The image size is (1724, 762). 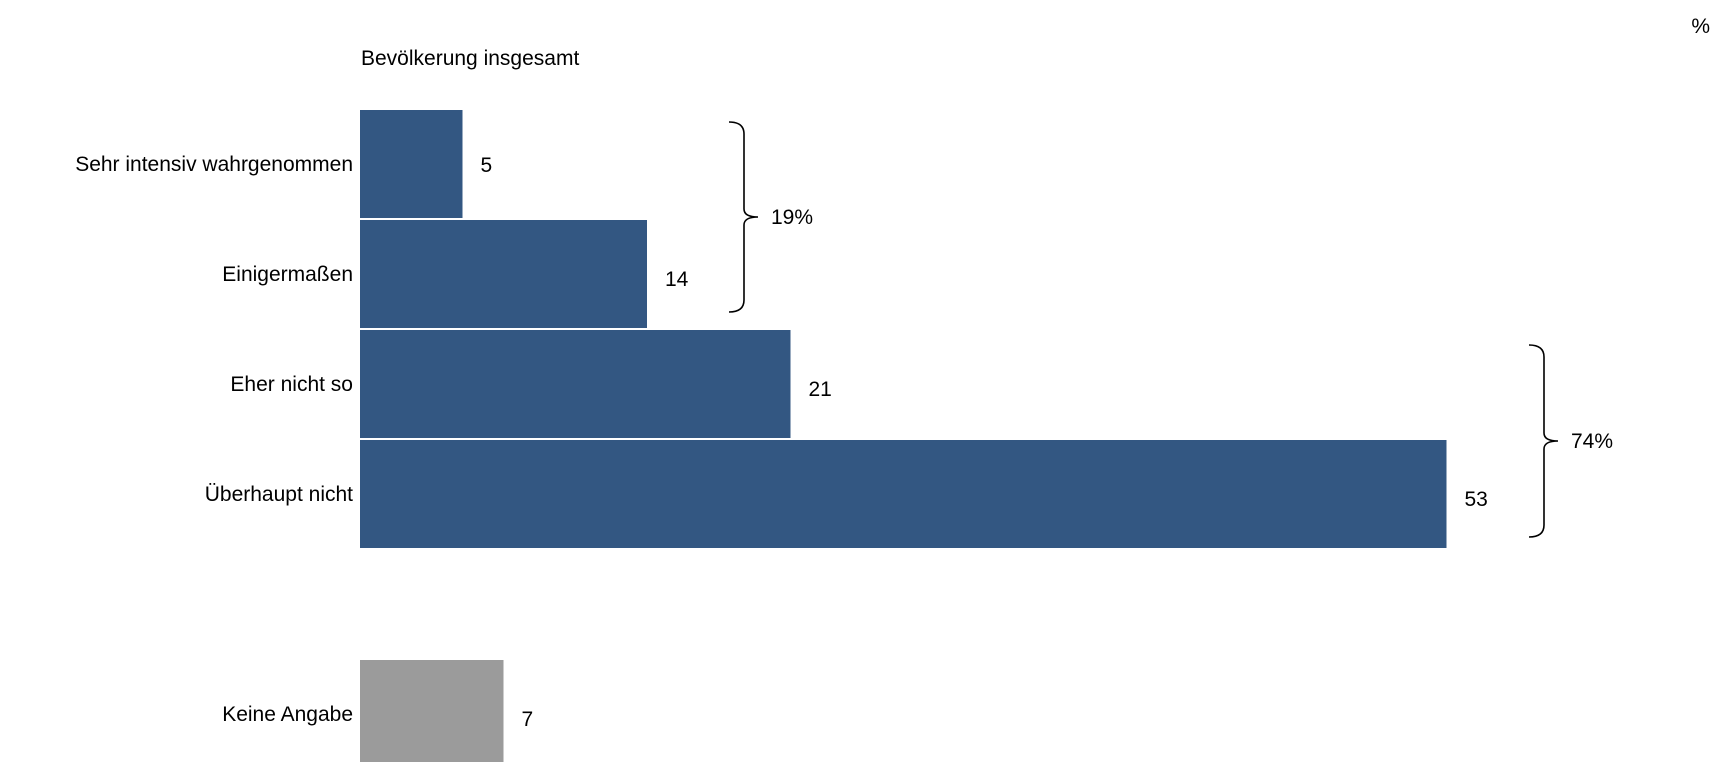 I want to click on category-label: Überhaupt nicht, so click(x=279, y=494).